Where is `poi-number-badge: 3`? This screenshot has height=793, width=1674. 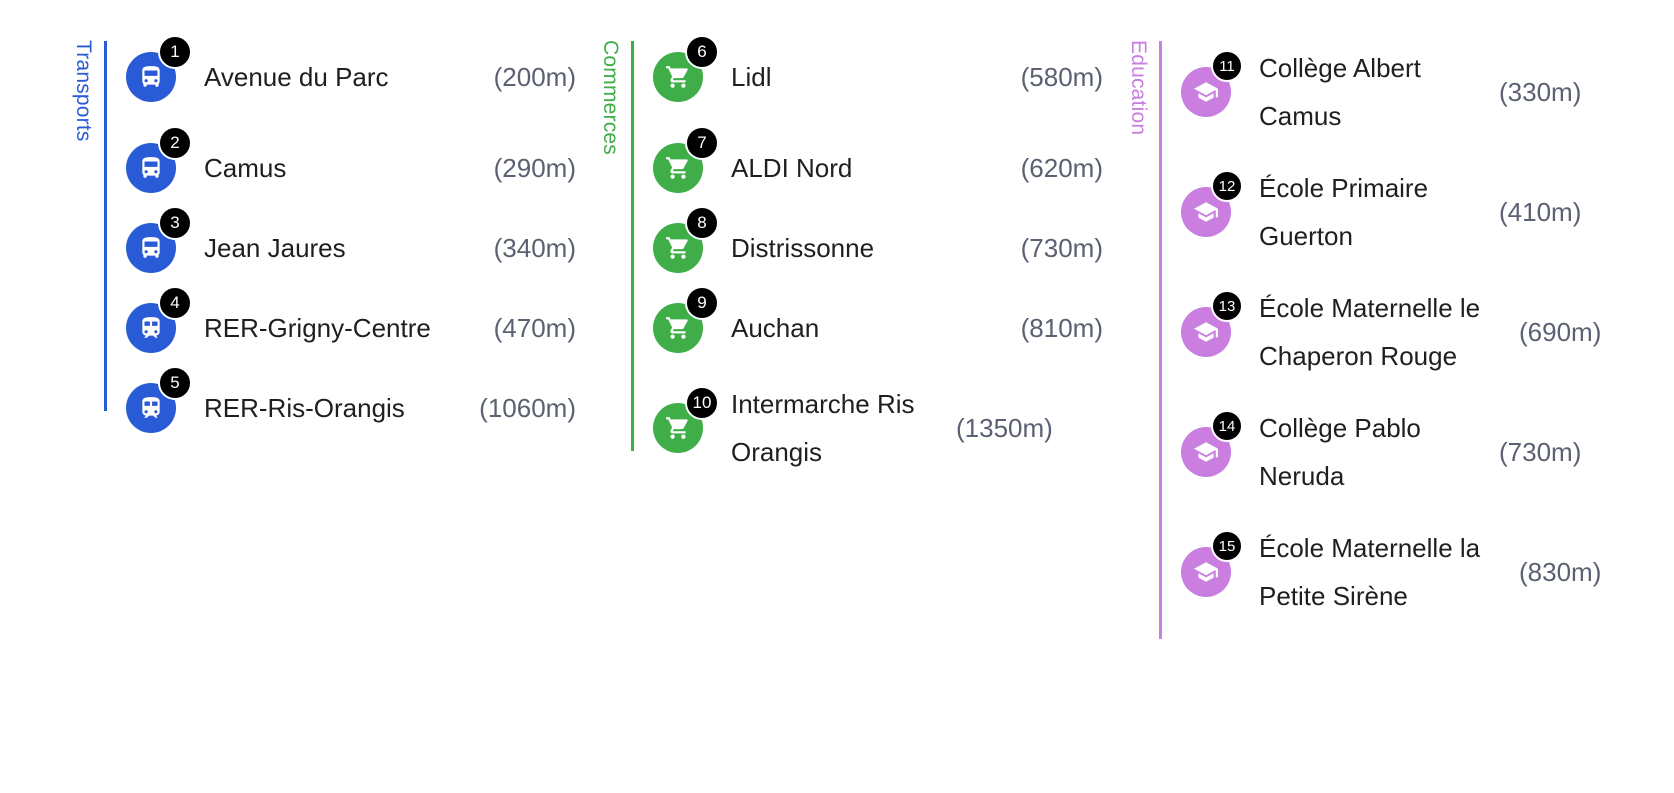
poi-number-badge: 3 is located at coordinates (175, 223).